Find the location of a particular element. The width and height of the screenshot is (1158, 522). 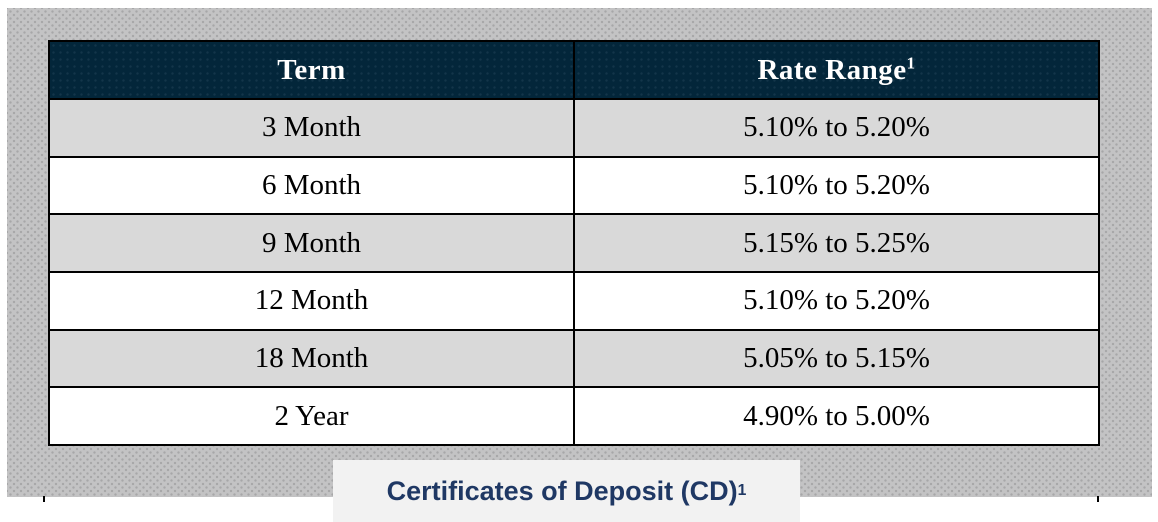

term-cell: 3 Month is located at coordinates (311, 128).